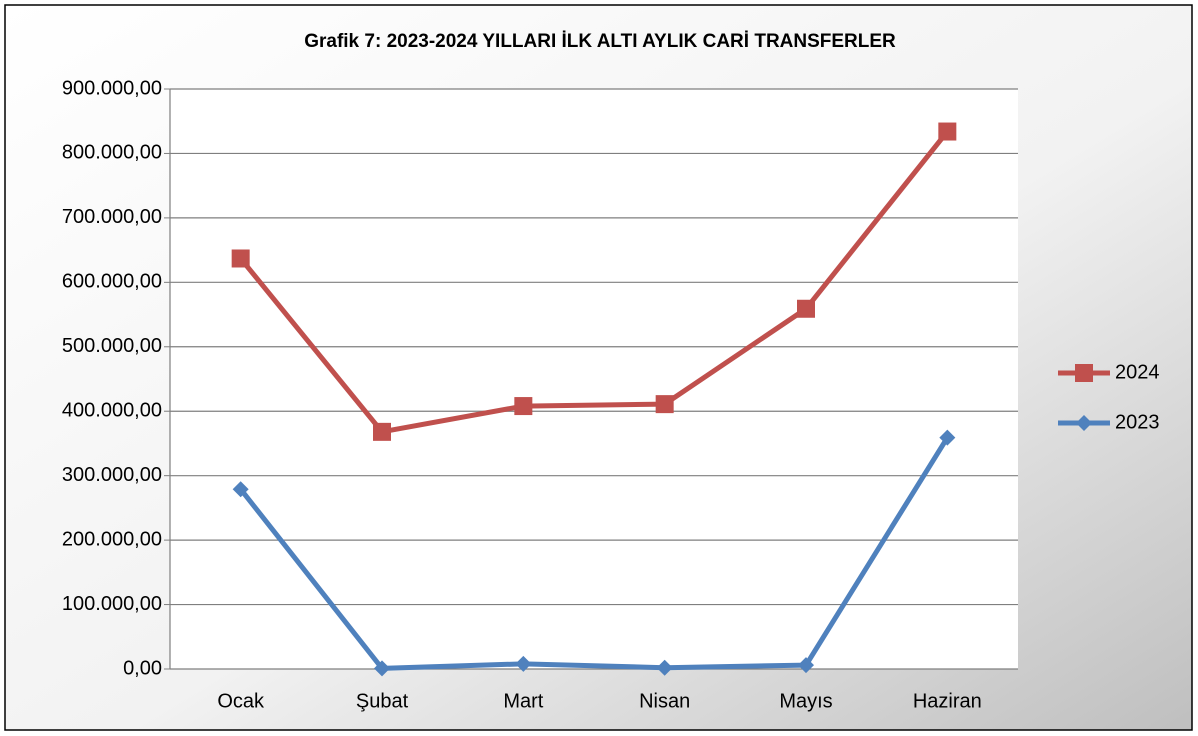 The height and width of the screenshot is (736, 1198). What do you see at coordinates (112, 153) in the screenshot?
I see `y-tick-label: 800.000,00` at bounding box center [112, 153].